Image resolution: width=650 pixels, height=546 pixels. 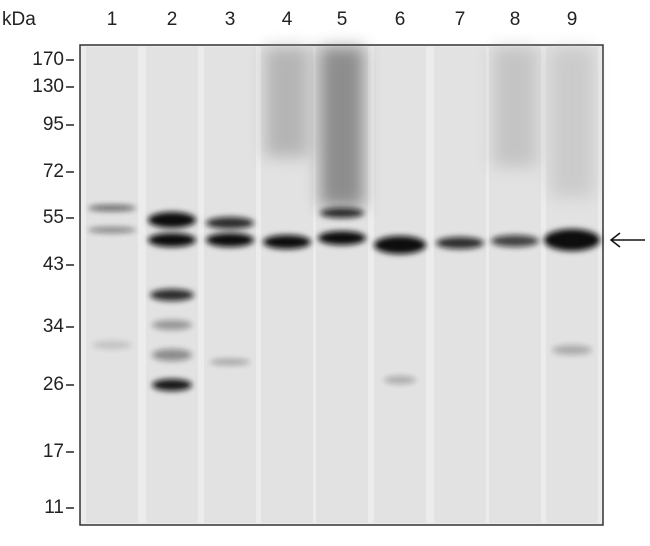 I want to click on marker-label: 72, so click(x=53, y=171).